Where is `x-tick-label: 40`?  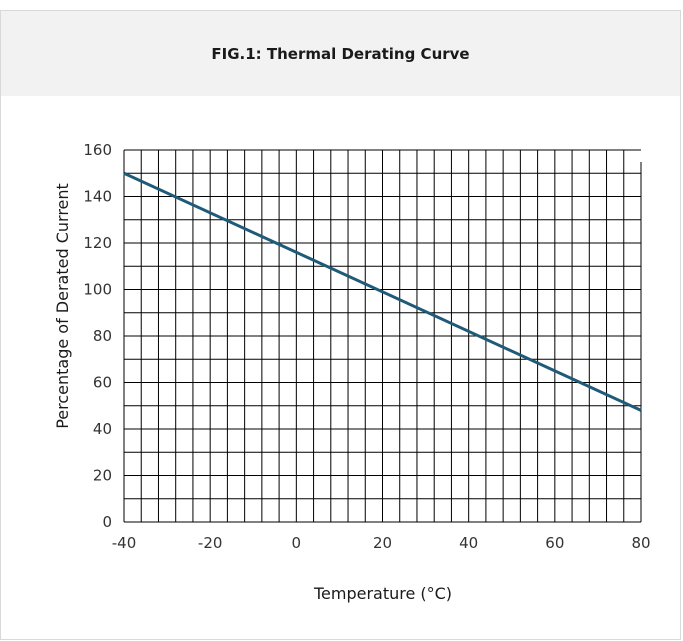 x-tick-label: 40 is located at coordinates (468, 543).